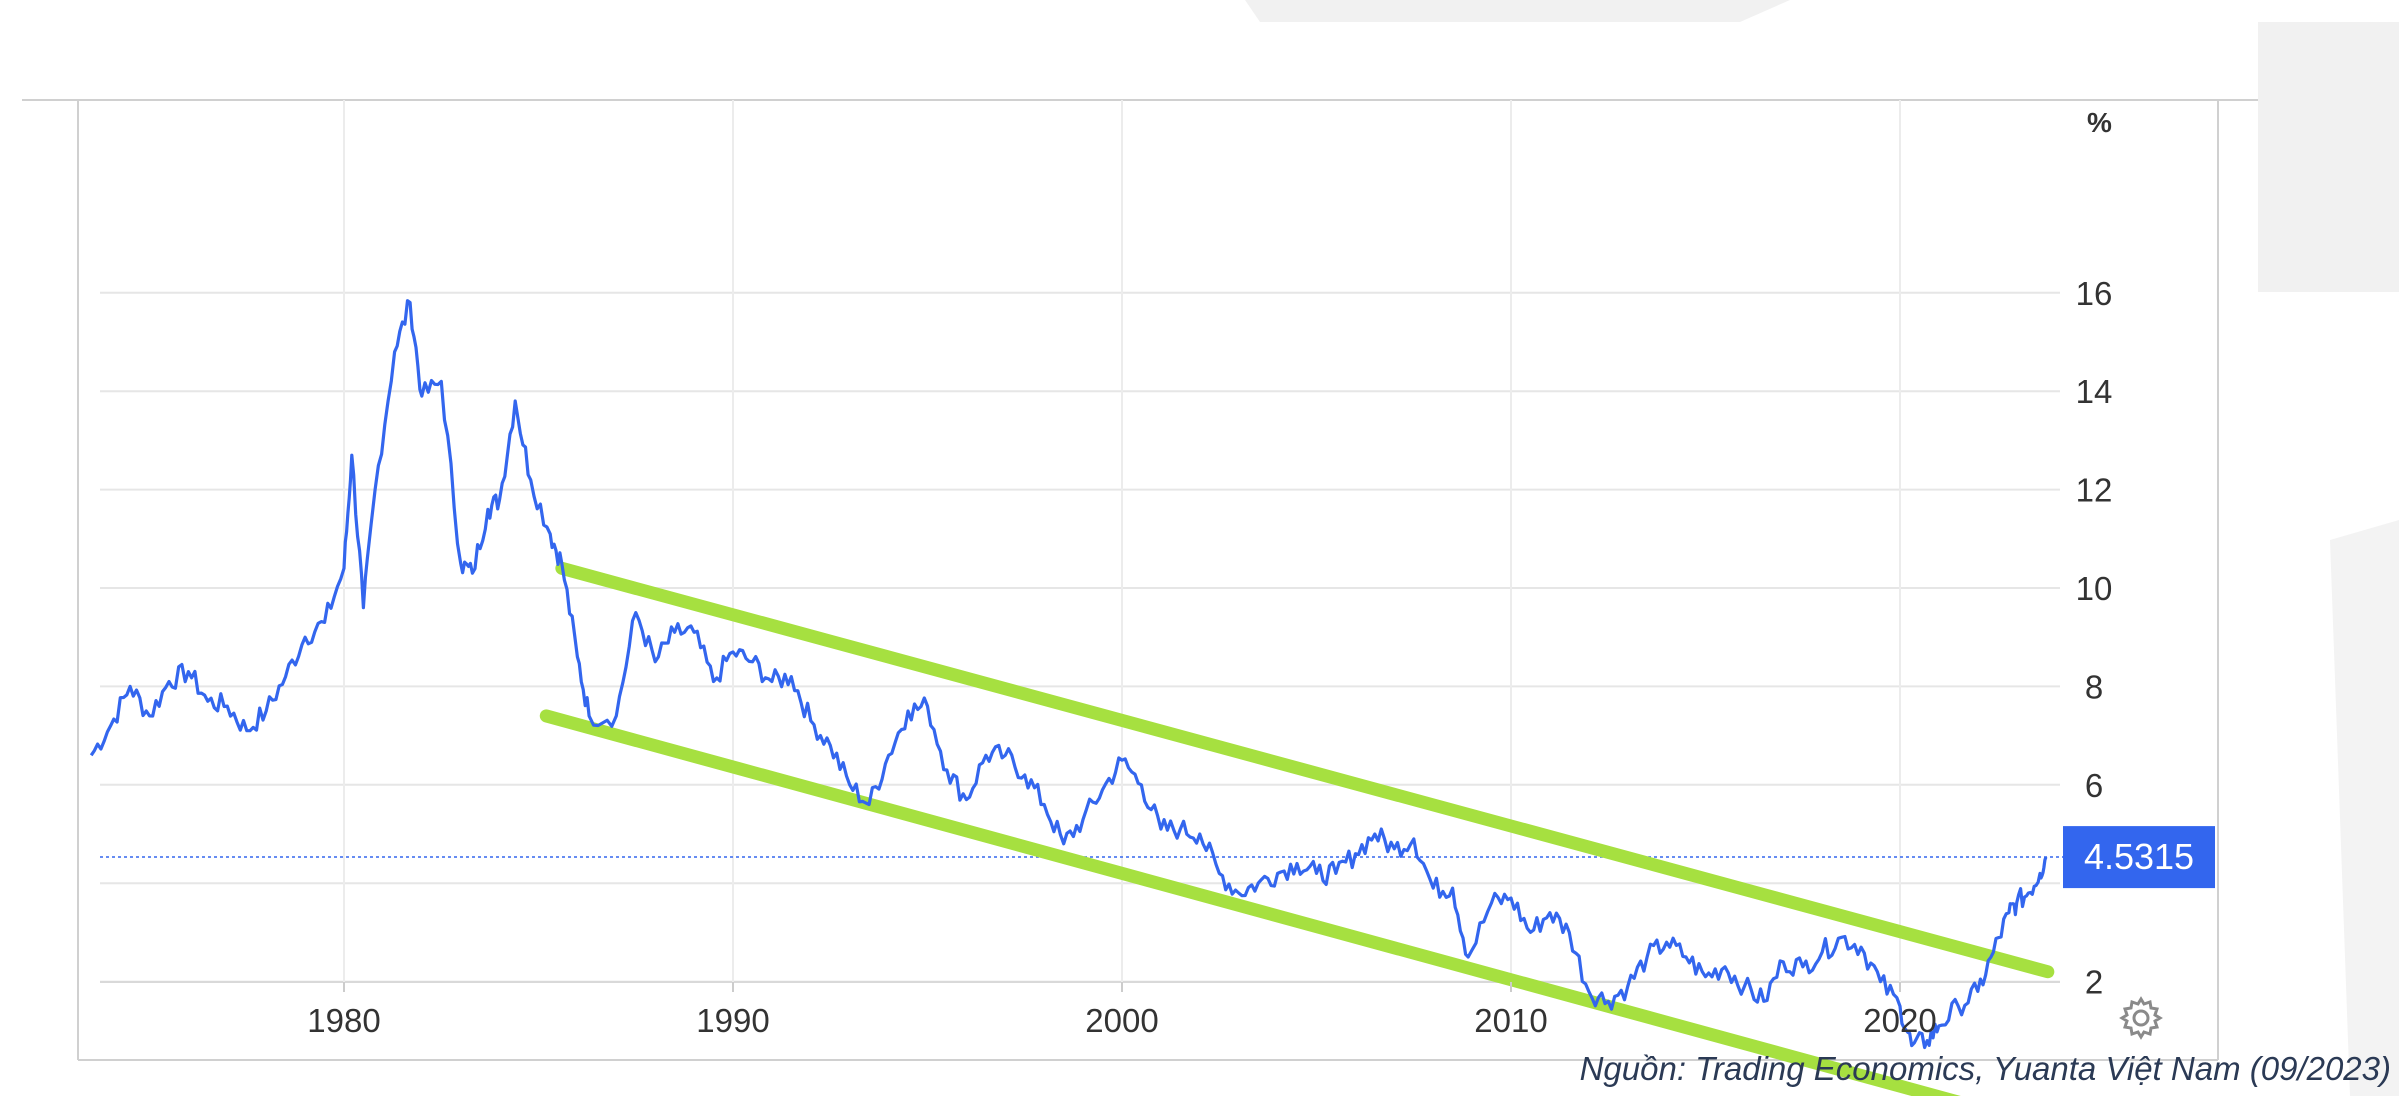  I want to click on y-tick-label: 12, so click(2094, 490).